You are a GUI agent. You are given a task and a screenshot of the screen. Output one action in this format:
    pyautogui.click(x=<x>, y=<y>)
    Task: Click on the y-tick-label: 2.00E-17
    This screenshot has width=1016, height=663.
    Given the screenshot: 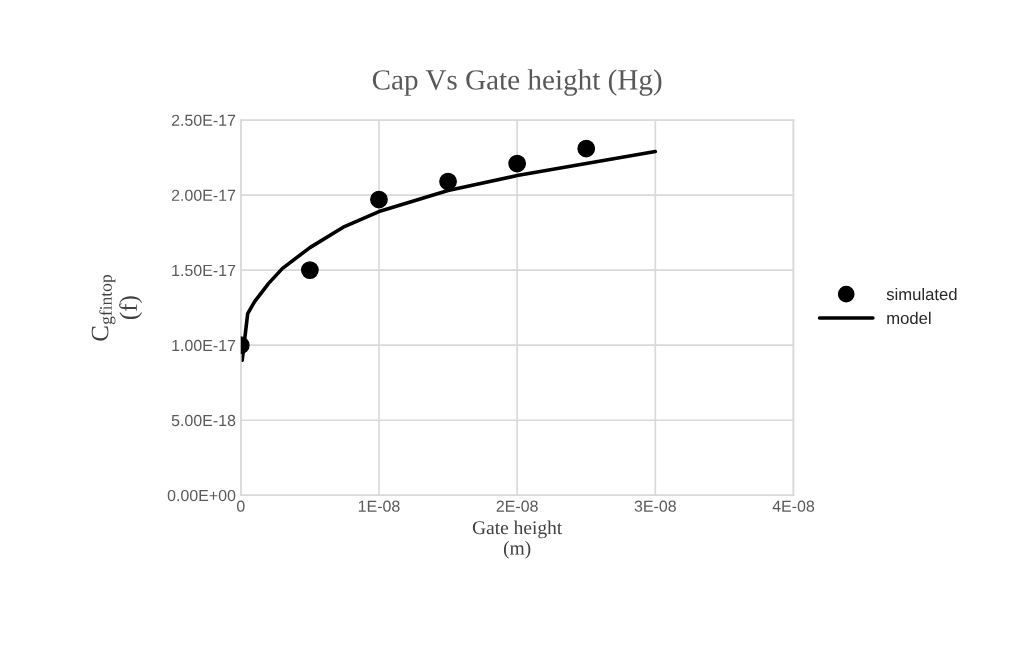 What is the action you would take?
    pyautogui.click(x=203, y=195)
    